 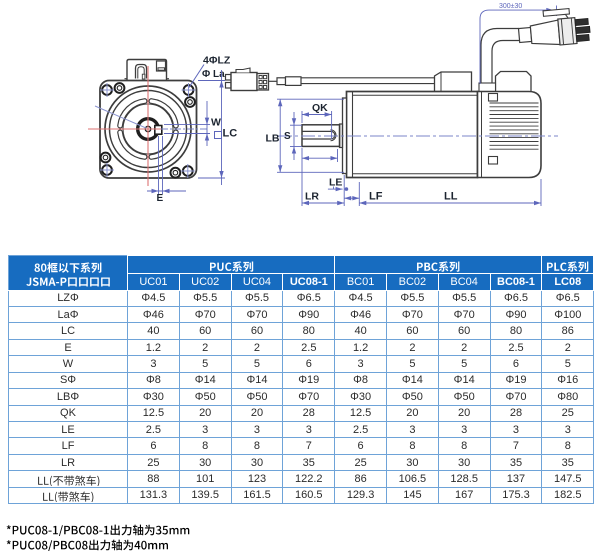 I want to click on svg-text: LL, so click(x=451, y=197).